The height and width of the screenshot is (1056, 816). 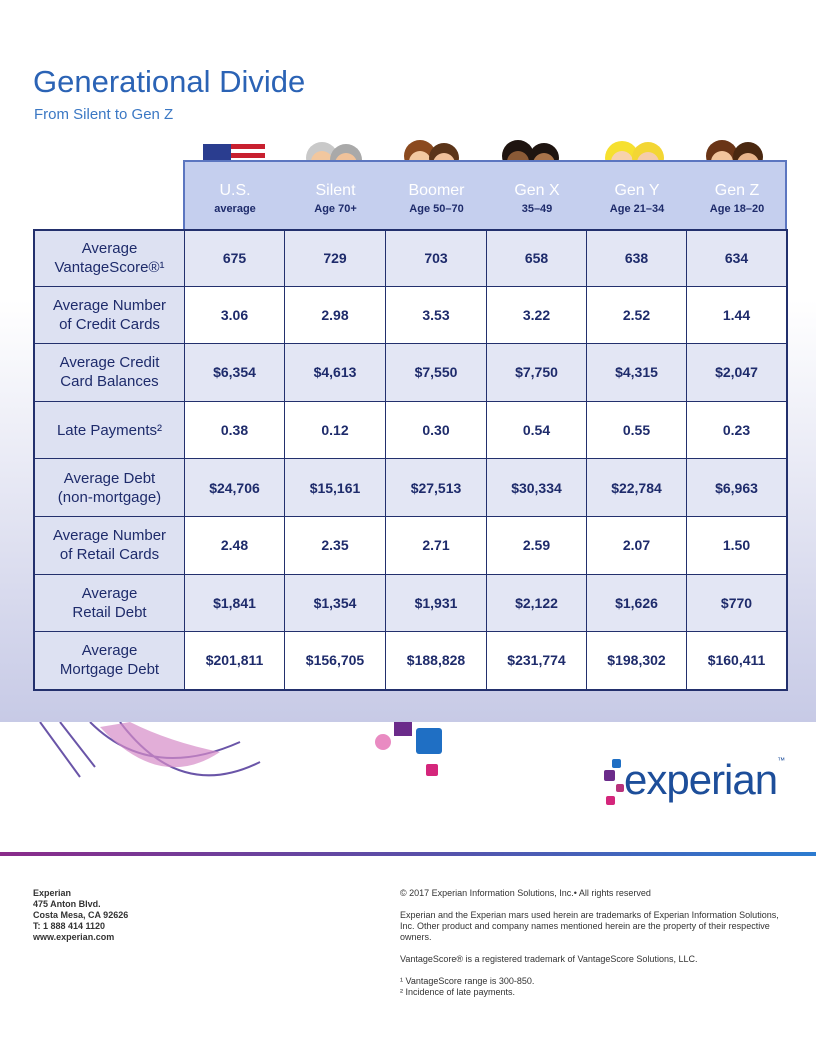 I want to click on title: Generational Divide, so click(x=169, y=81).